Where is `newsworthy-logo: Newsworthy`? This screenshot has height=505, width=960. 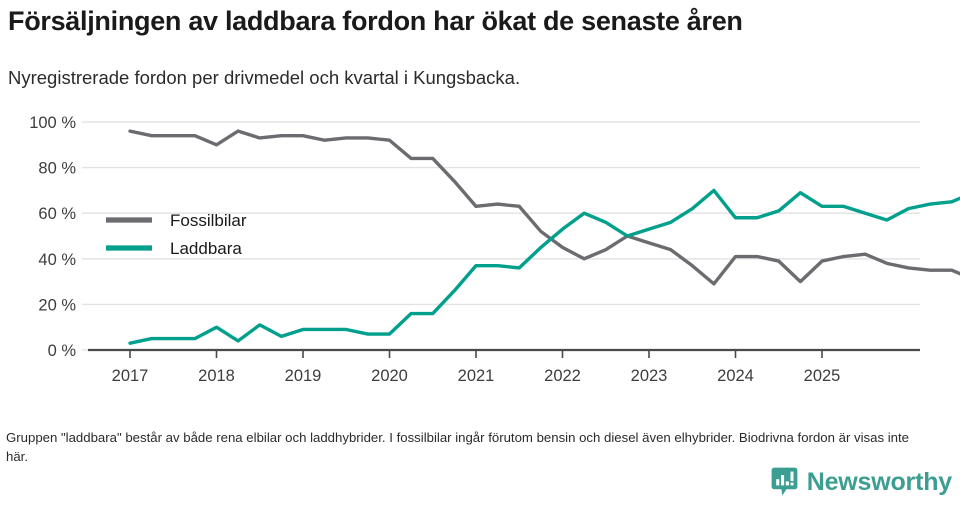
newsworthy-logo: Newsworthy is located at coordinates (861, 482).